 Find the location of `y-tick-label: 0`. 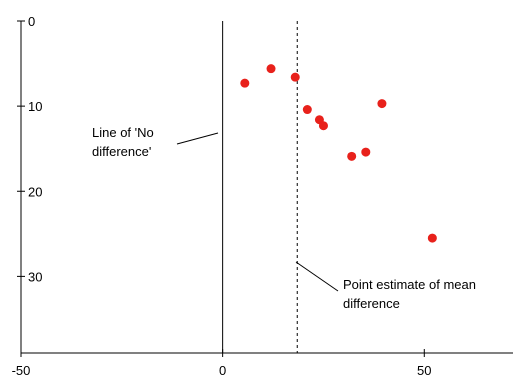

y-tick-label: 0 is located at coordinates (31, 21).